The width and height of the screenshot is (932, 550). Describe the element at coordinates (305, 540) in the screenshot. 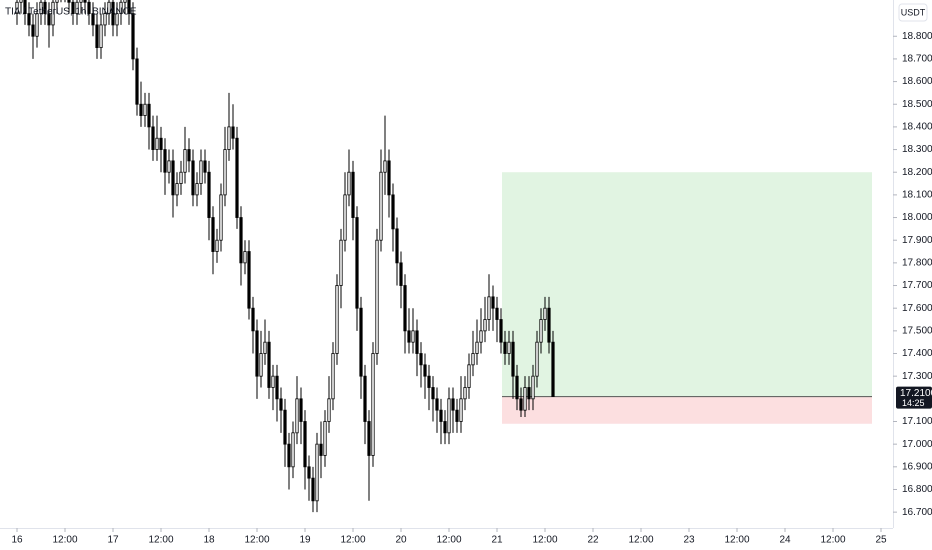

I see `x-tick-label: 19` at that location.